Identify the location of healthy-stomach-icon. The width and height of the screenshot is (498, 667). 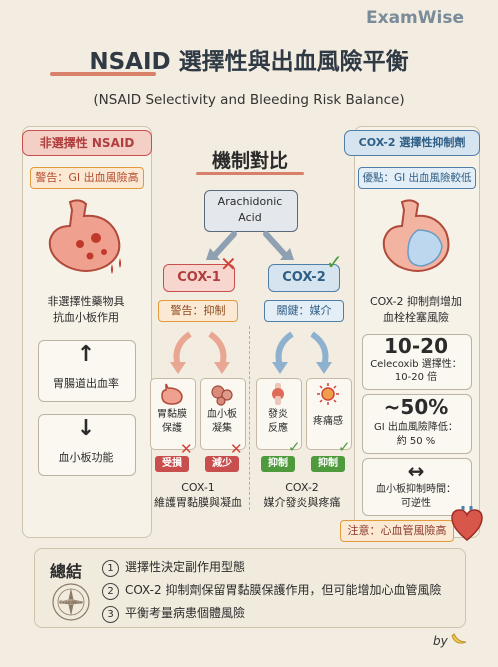
(416, 235).